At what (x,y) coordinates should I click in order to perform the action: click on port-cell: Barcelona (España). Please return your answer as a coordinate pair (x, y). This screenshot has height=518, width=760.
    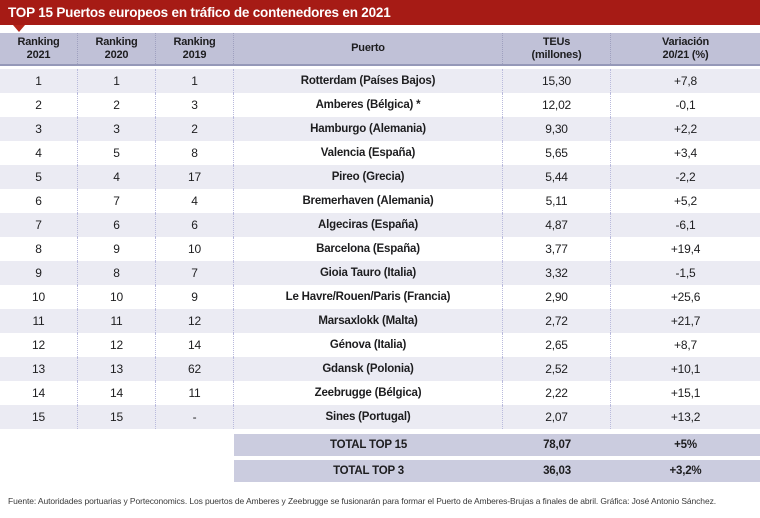
    Looking at the image, I should click on (368, 249).